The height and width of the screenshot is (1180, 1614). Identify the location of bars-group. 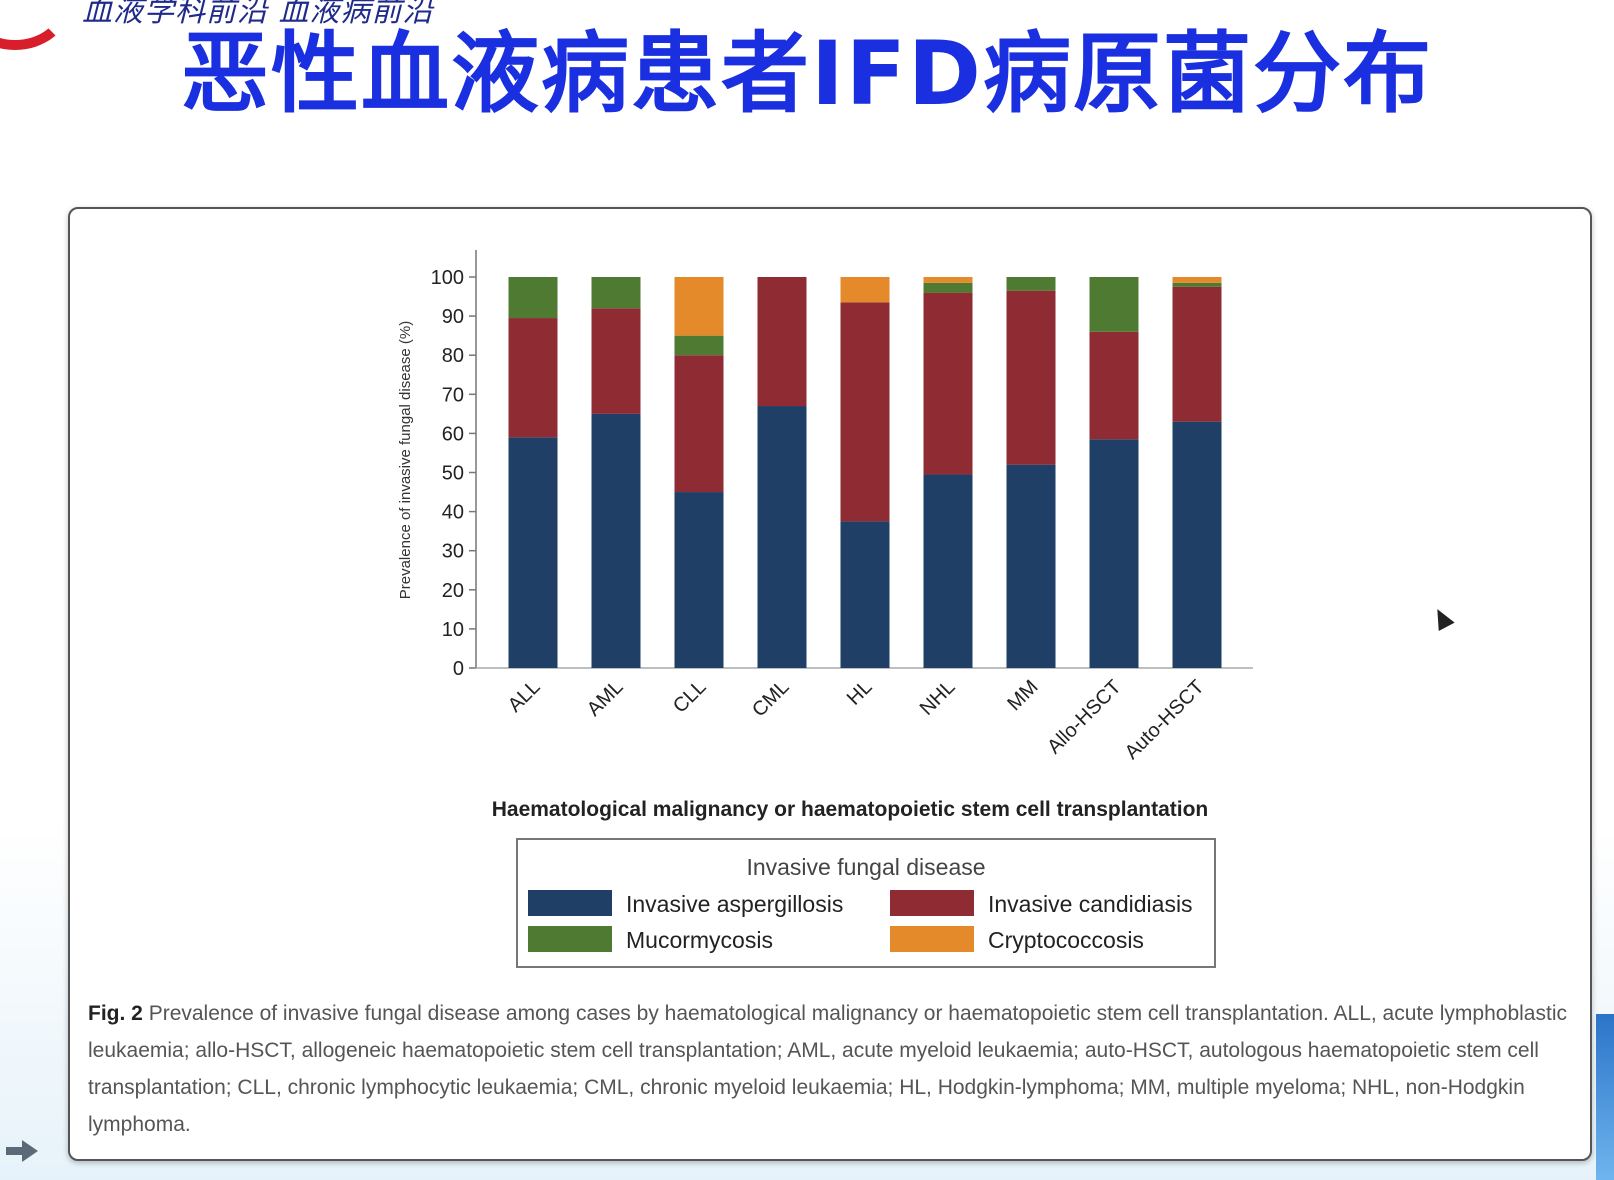
(865, 472).